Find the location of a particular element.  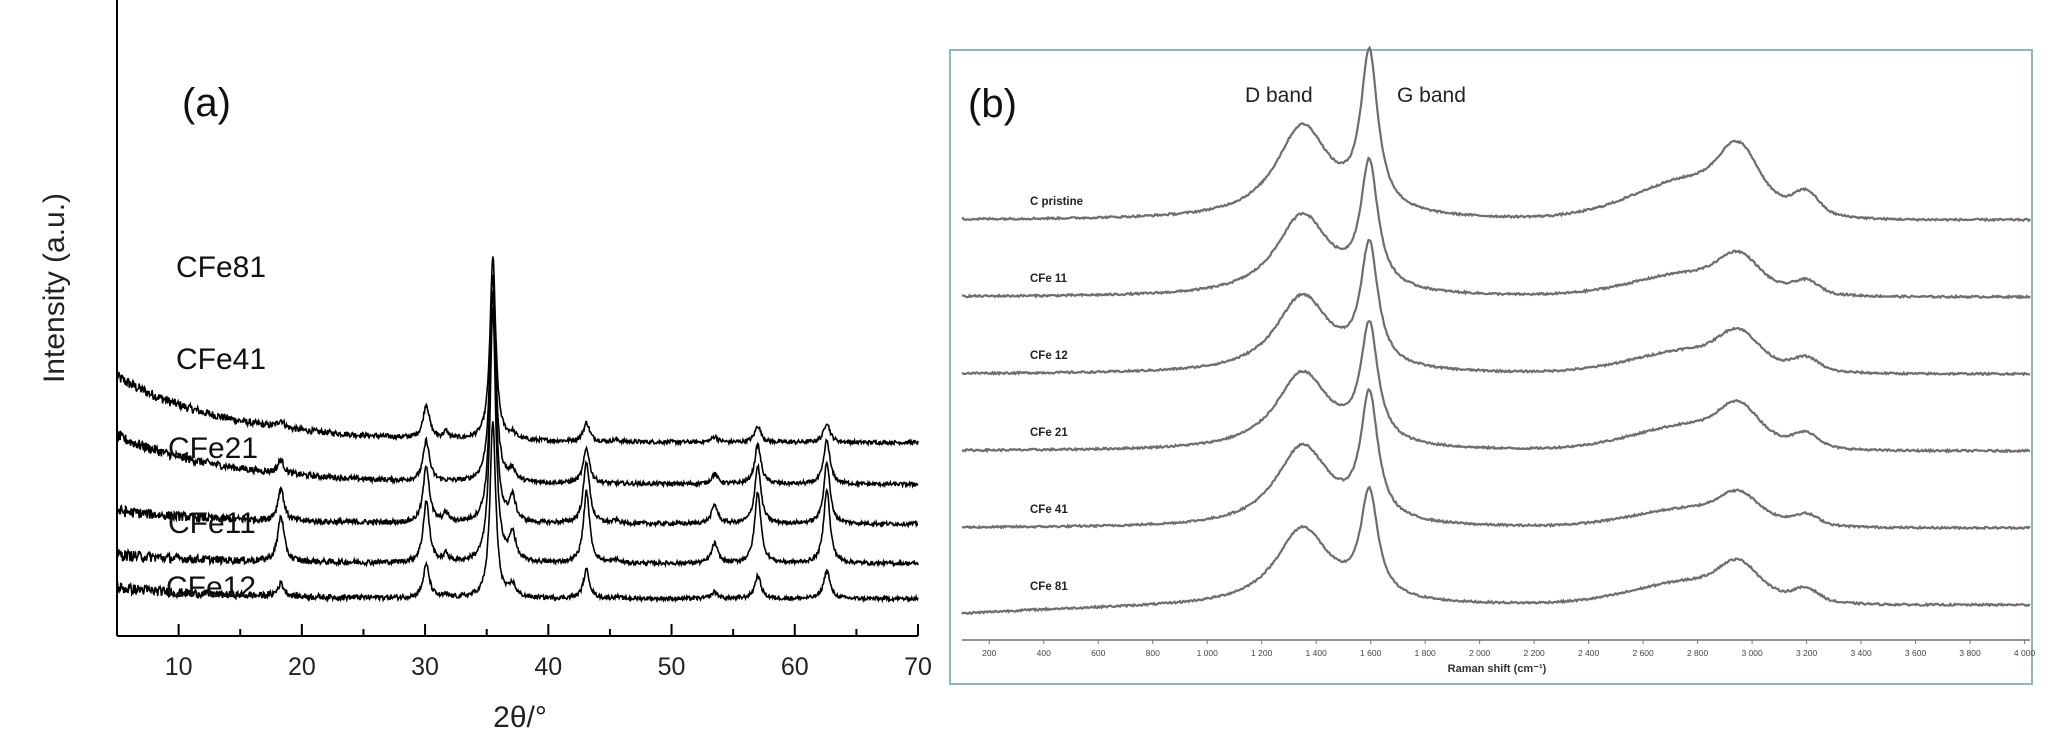

raman-panel-label: (b) is located at coordinates (992, 104).